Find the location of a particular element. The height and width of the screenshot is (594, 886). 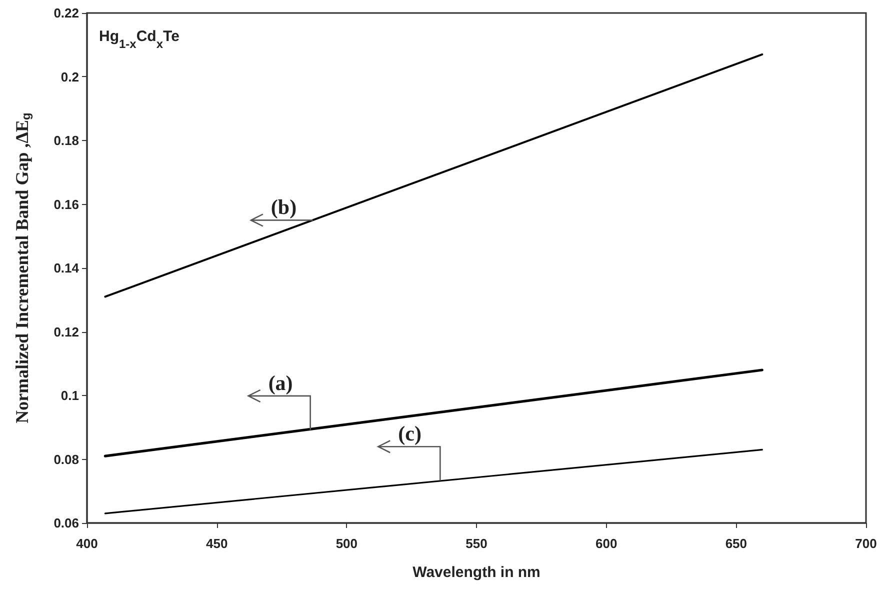

x-tick-label: 650 is located at coordinates (736, 543).